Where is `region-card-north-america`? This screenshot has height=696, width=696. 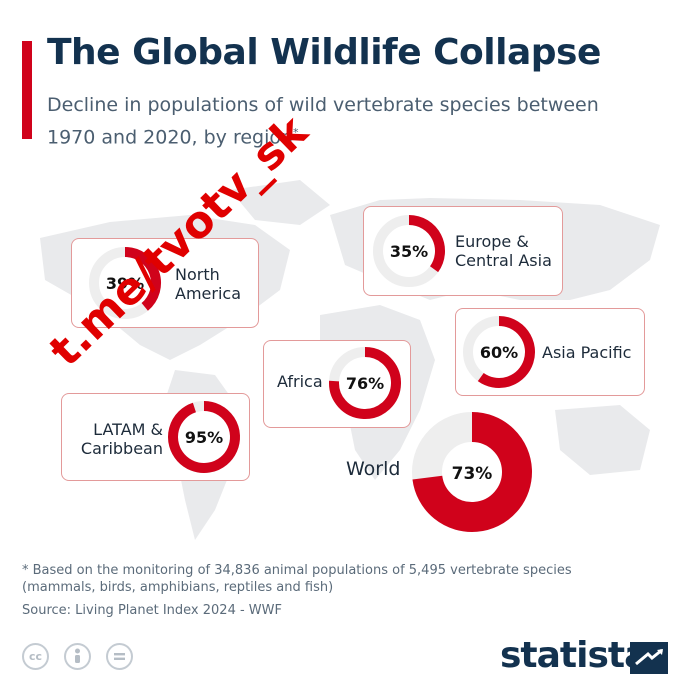 region-card-north-america is located at coordinates (165, 283).